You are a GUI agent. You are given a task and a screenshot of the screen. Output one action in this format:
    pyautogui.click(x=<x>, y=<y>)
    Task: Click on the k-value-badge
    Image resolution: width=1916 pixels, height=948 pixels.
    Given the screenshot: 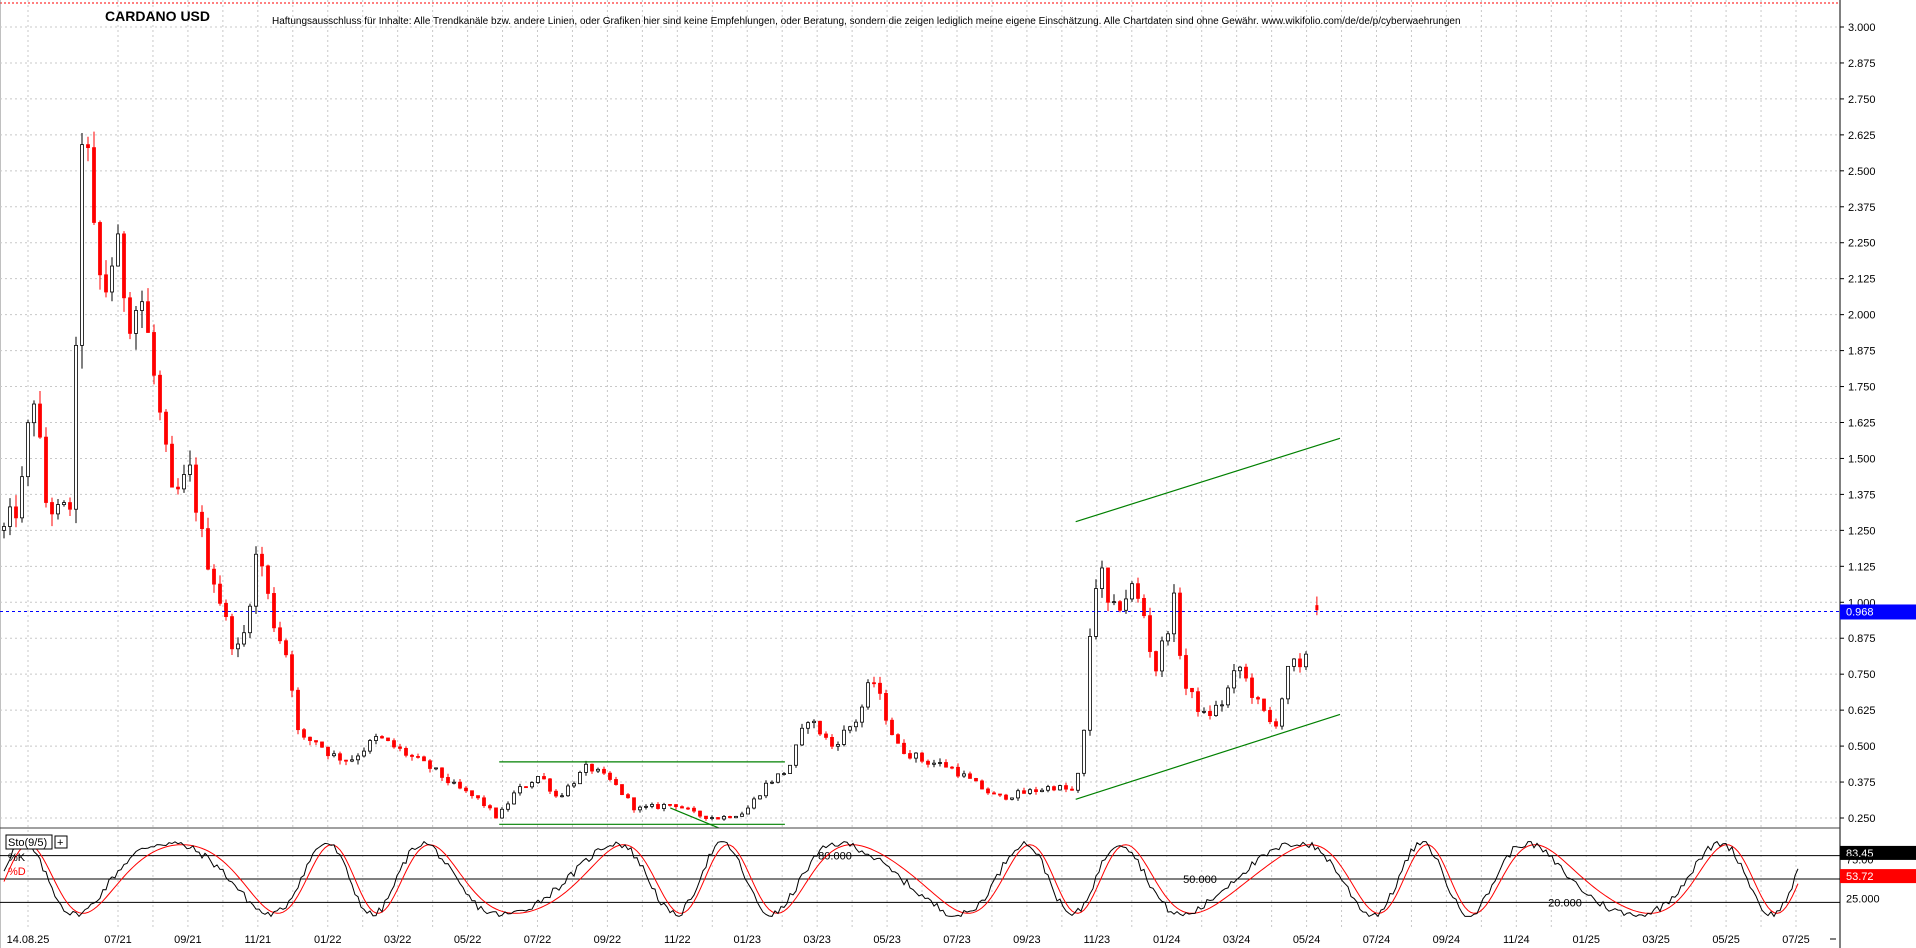 What is the action you would take?
    pyautogui.click(x=1878, y=852)
    